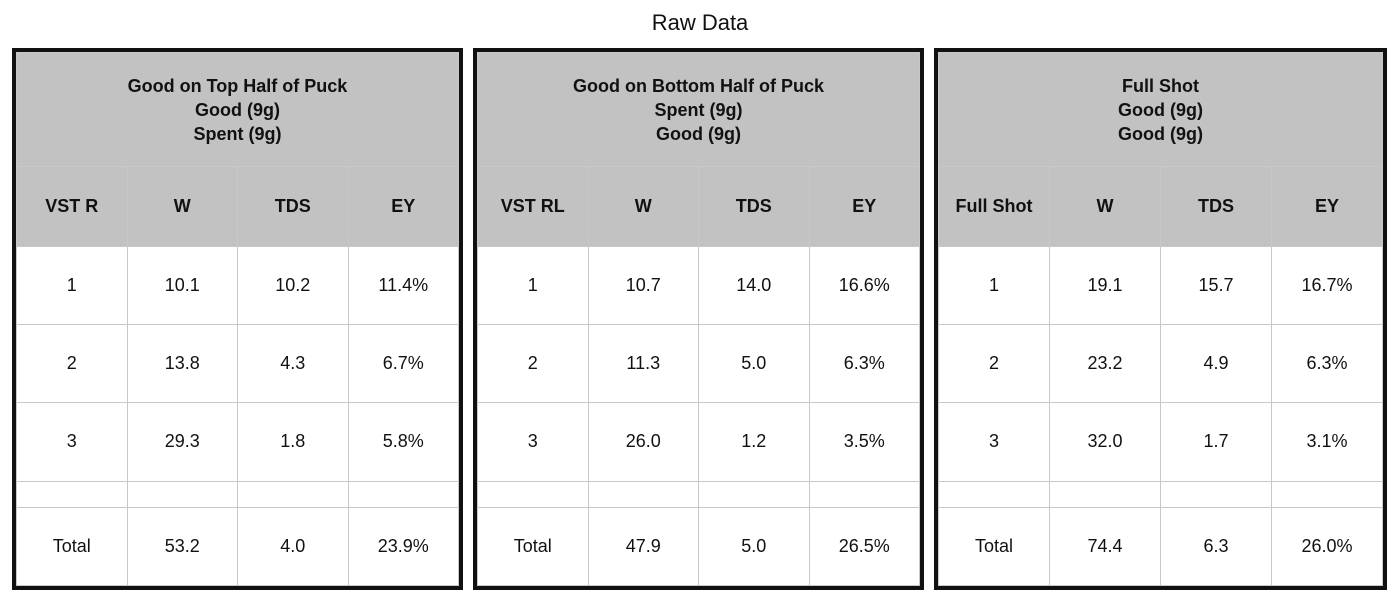 The image size is (1400, 603). I want to click on total-row: Total 47.9 5.0 26.5%, so click(698, 546).